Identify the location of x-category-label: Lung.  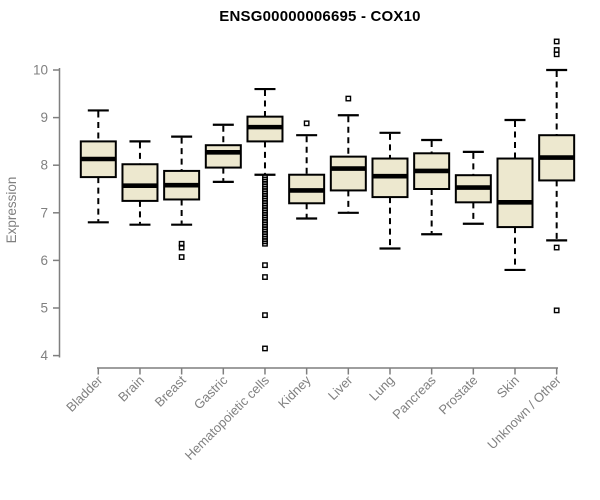
(381, 388).